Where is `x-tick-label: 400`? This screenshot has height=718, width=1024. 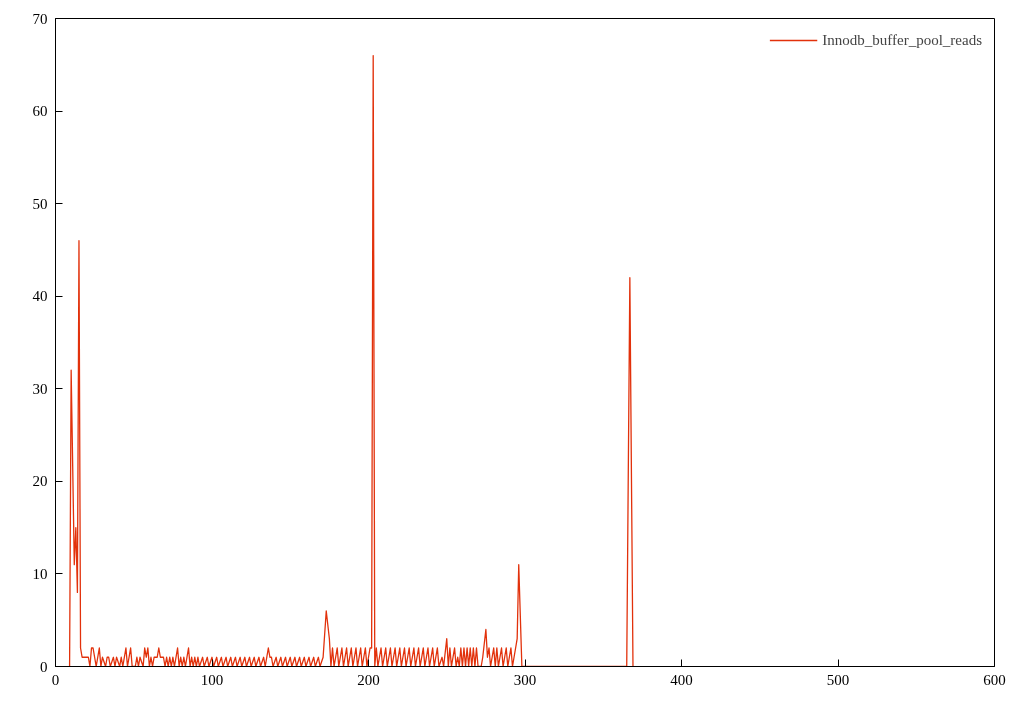 x-tick-label: 400 is located at coordinates (681, 679).